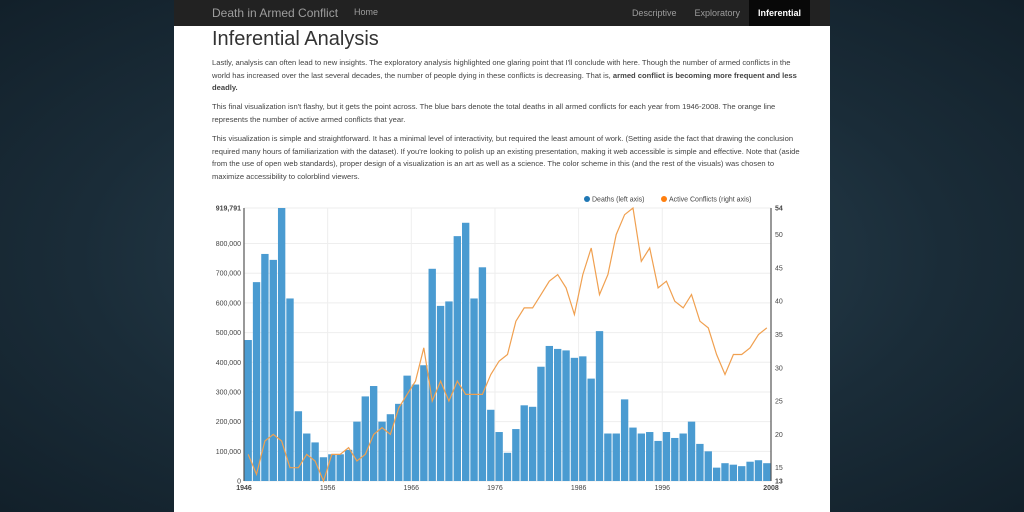 This screenshot has width=1024, height=512. I want to click on right-tick-label: 40, so click(779, 302).